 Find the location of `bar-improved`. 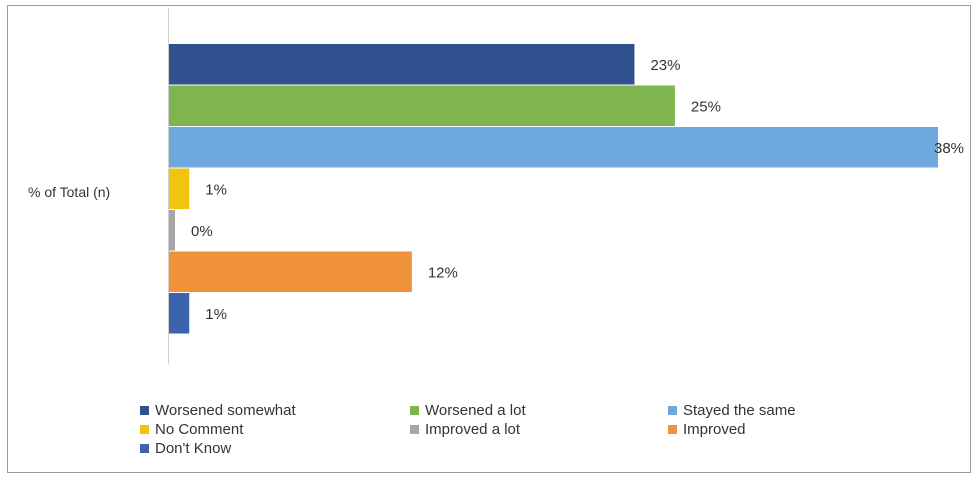

bar-improved is located at coordinates (290, 271).